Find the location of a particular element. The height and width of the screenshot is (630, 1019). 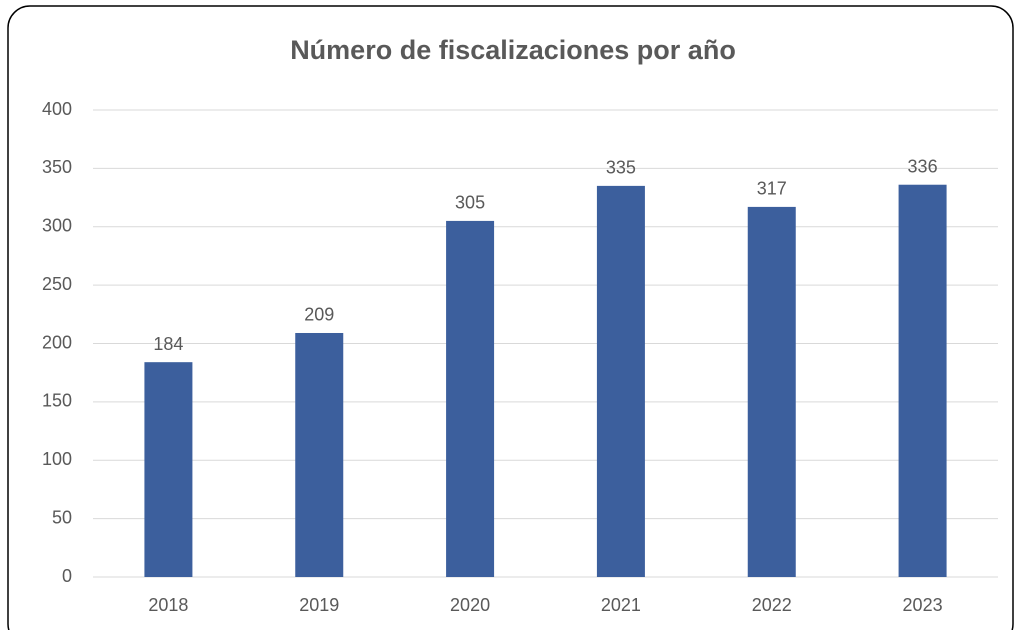

data-label: 184 is located at coordinates (168, 344).